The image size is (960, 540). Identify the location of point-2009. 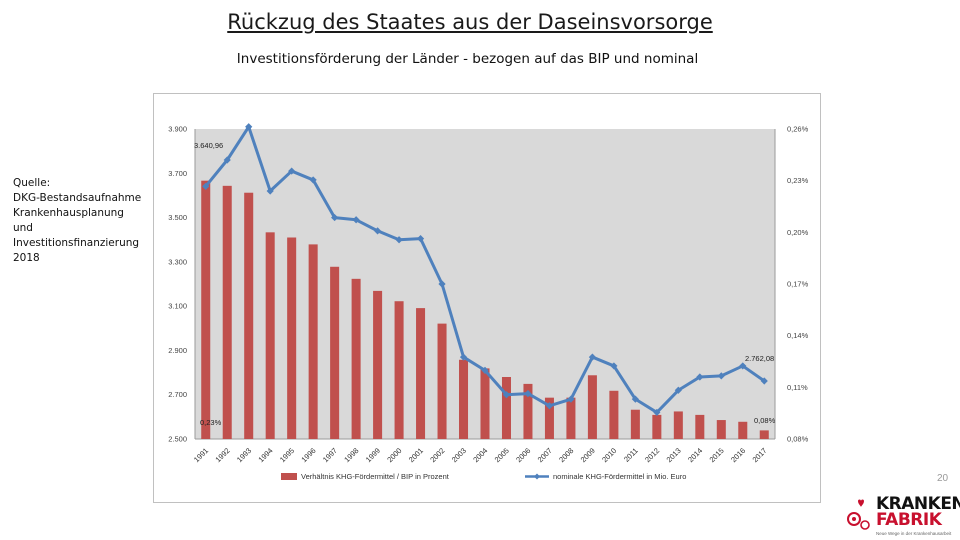
(592, 357).